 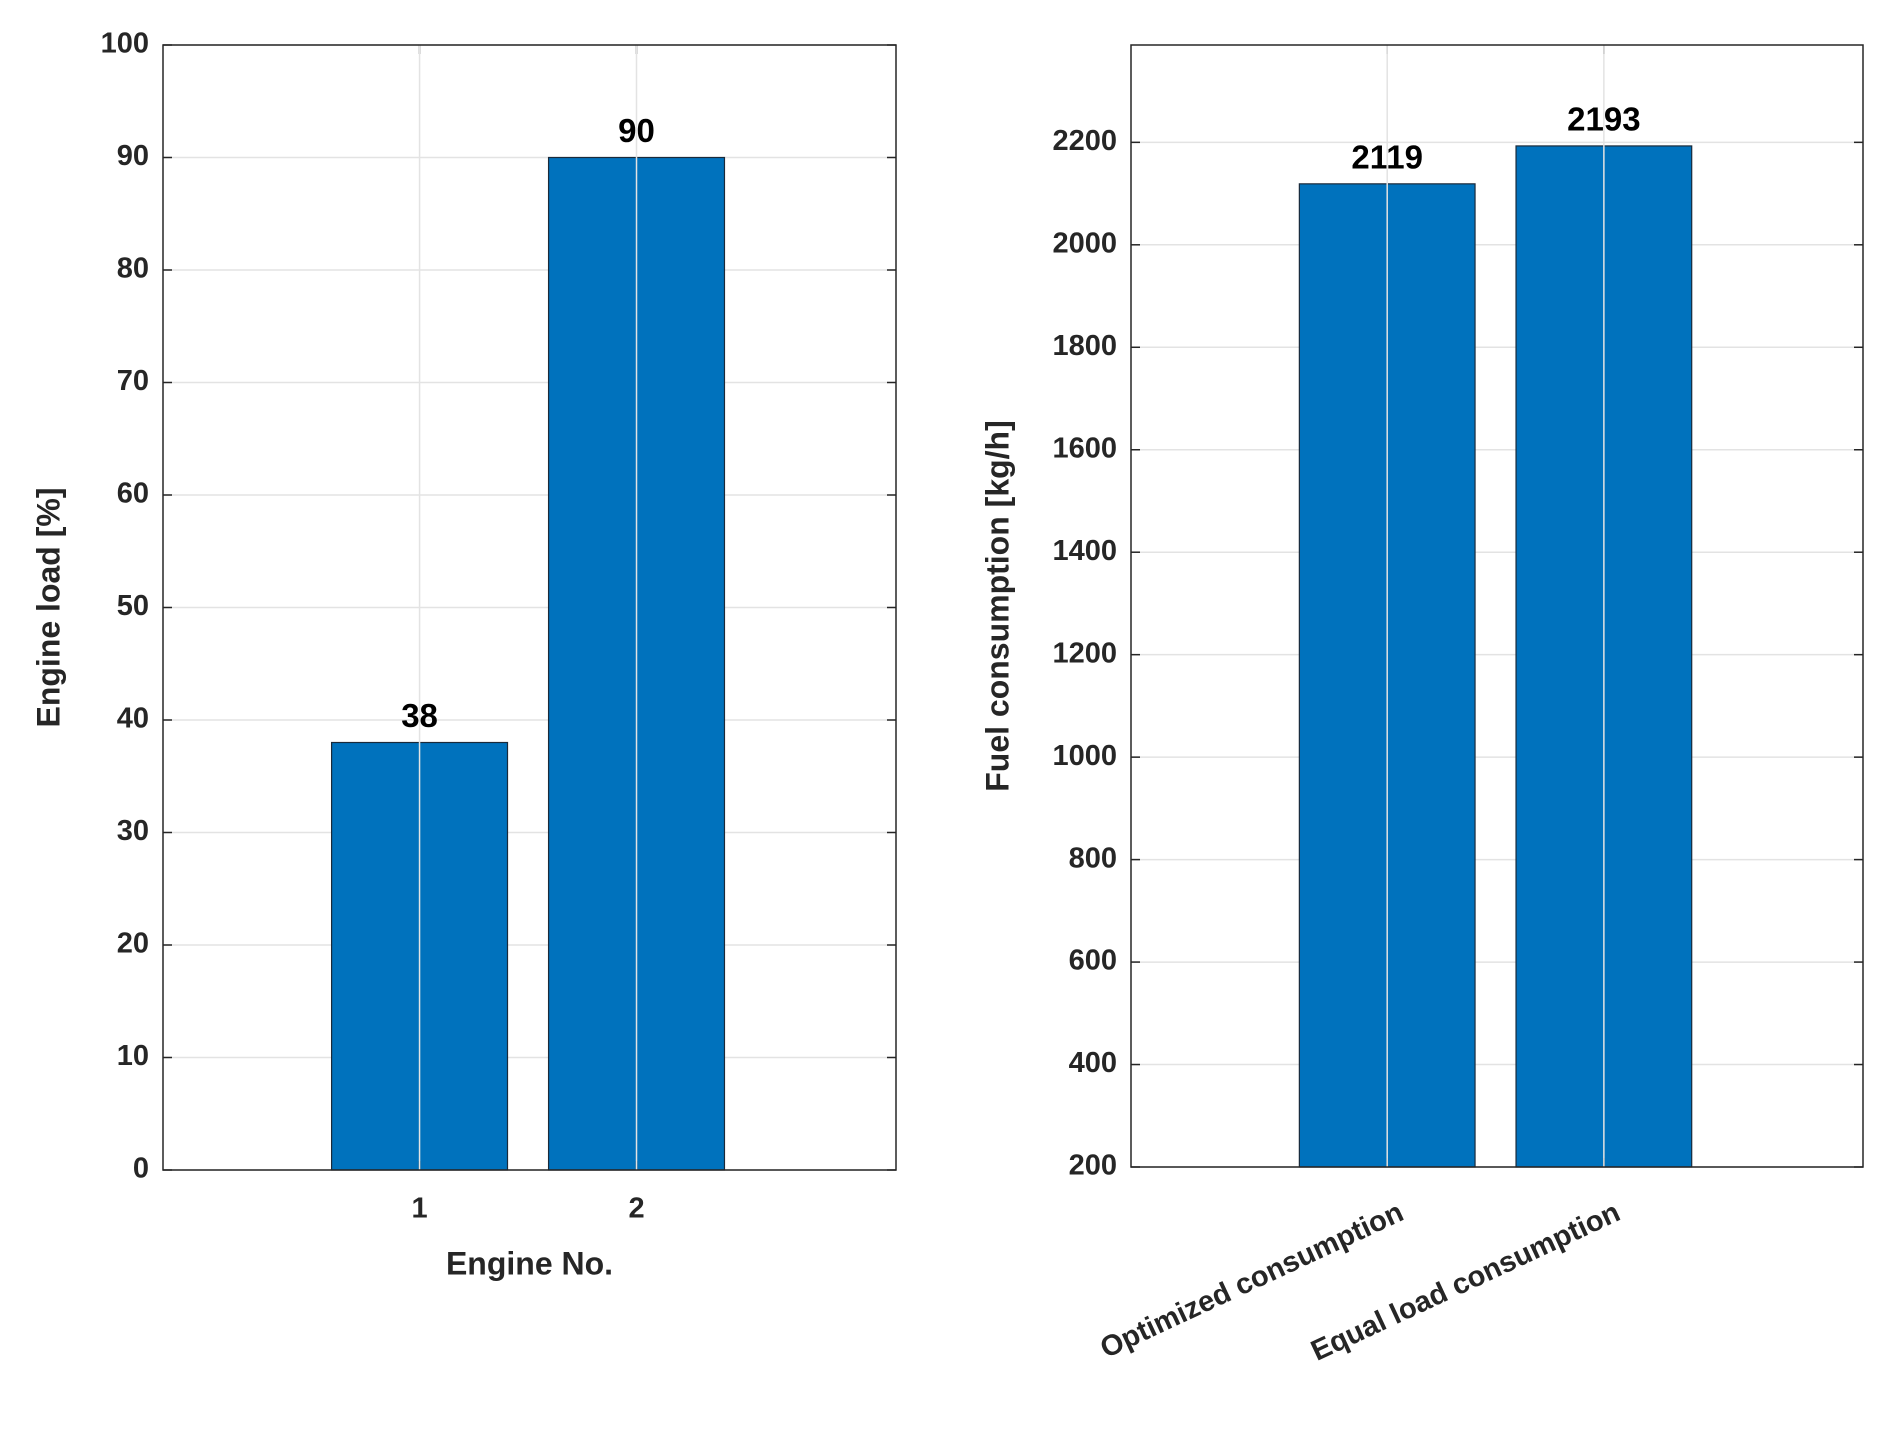 What do you see at coordinates (141, 1169) in the screenshot?
I see `y-tick-label: 0` at bounding box center [141, 1169].